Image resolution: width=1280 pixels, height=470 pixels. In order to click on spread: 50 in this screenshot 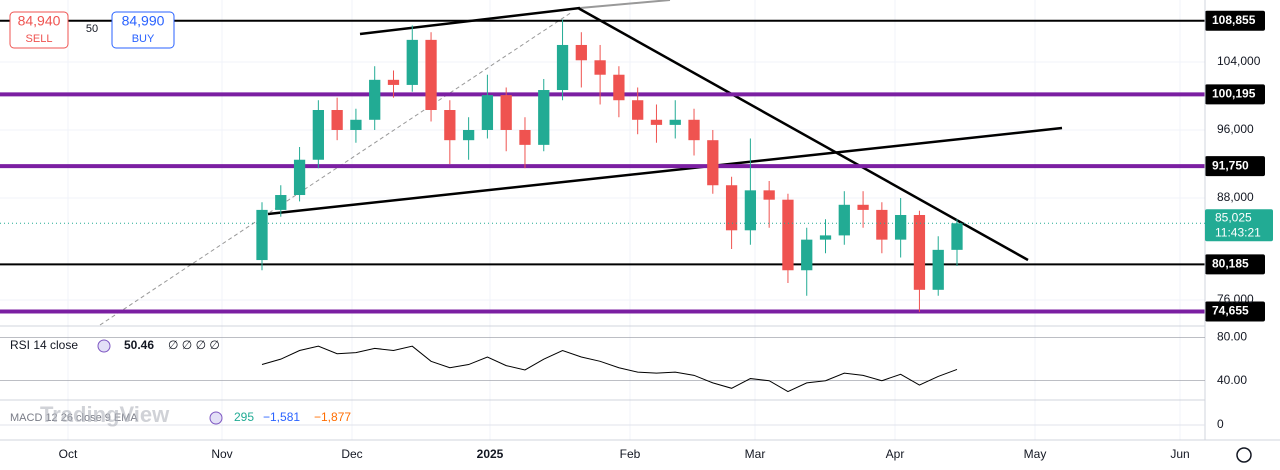, I will do `click(92, 29)`.